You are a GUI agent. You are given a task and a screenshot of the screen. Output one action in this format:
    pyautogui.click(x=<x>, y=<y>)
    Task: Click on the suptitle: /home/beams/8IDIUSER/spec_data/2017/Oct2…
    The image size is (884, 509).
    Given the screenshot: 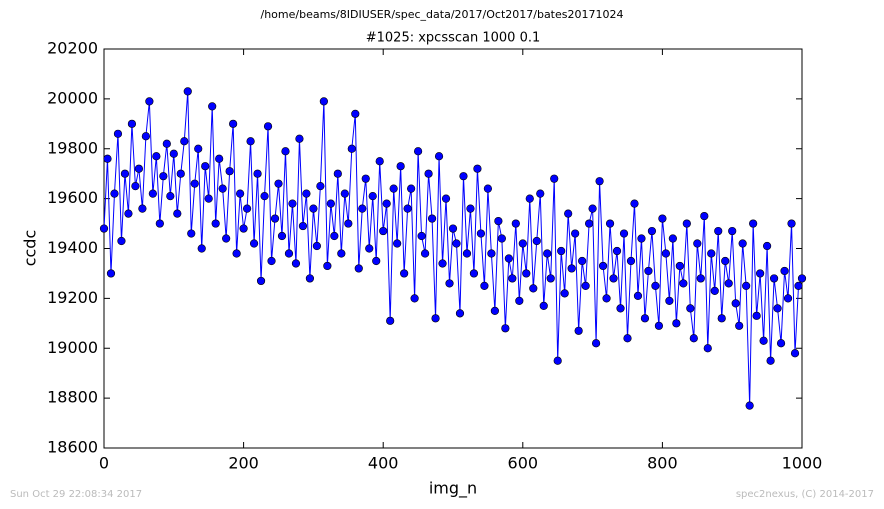 What is the action you would take?
    pyautogui.click(x=442, y=14)
    